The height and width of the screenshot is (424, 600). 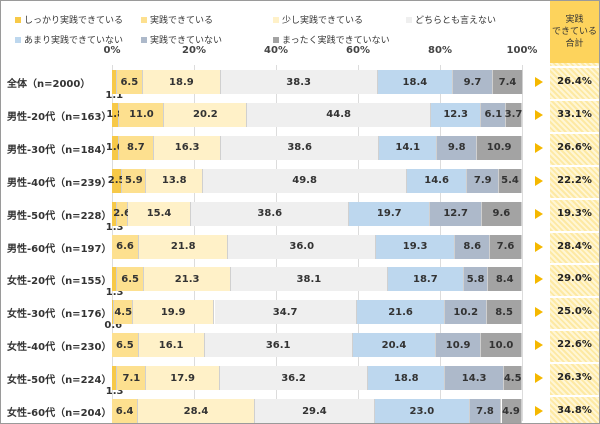 What do you see at coordinates (125, 411) in the screenshot?
I see `bar-segment: 6.4` at bounding box center [125, 411].